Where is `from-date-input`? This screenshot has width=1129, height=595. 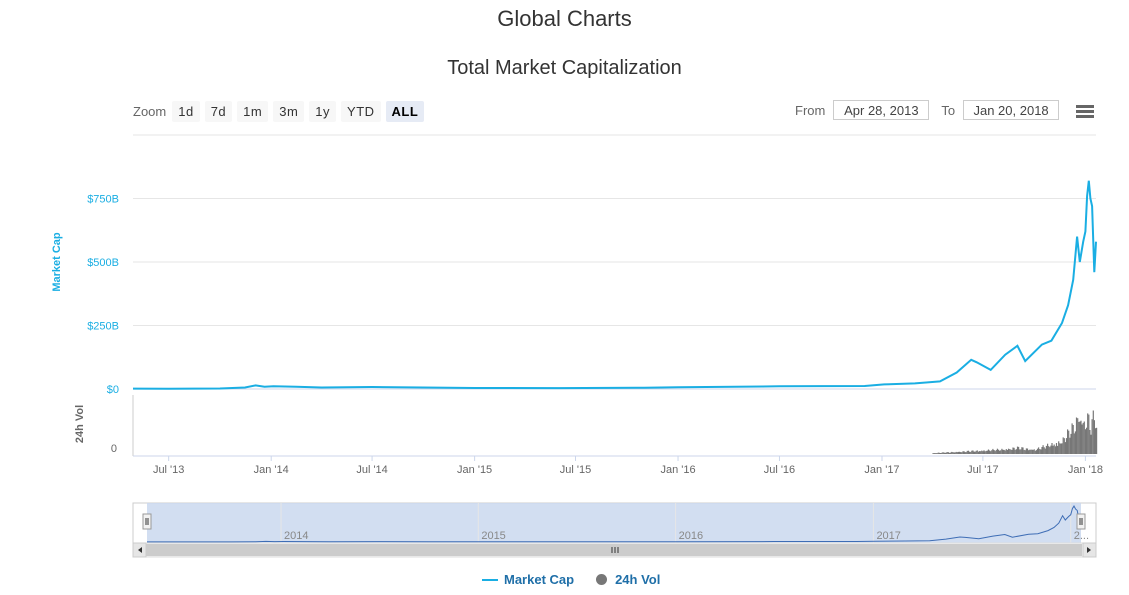 from-date-input is located at coordinates (881, 110).